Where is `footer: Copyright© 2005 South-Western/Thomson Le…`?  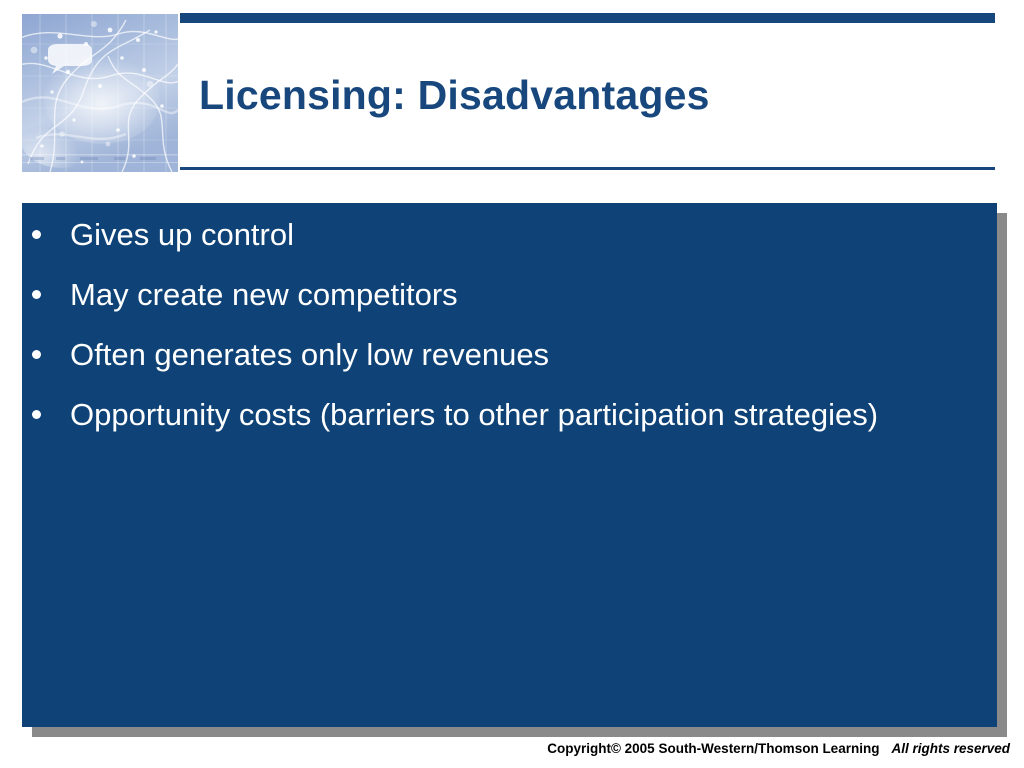
footer: Copyright© 2005 South-Western/Thomson Le… is located at coordinates (505, 748).